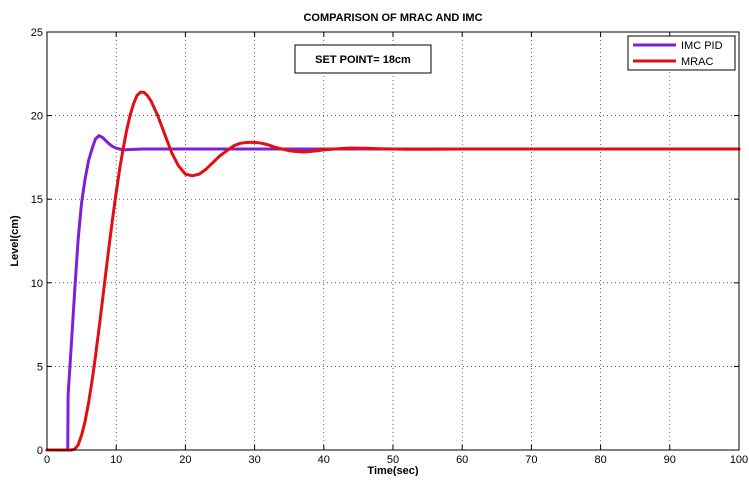 This screenshot has width=749, height=481. I want to click on y-tick-label: 0, so click(40, 451).